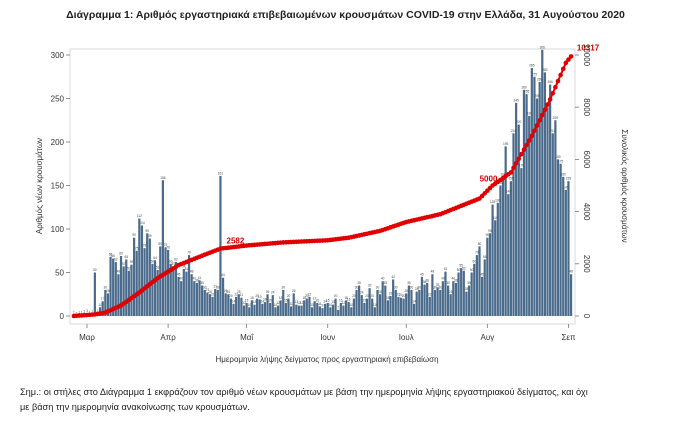 Image resolution: width=691 pixels, height=433 pixels. Describe the element at coordinates (87, 311) in the screenshot. I see `bar-data-label: 3` at that location.